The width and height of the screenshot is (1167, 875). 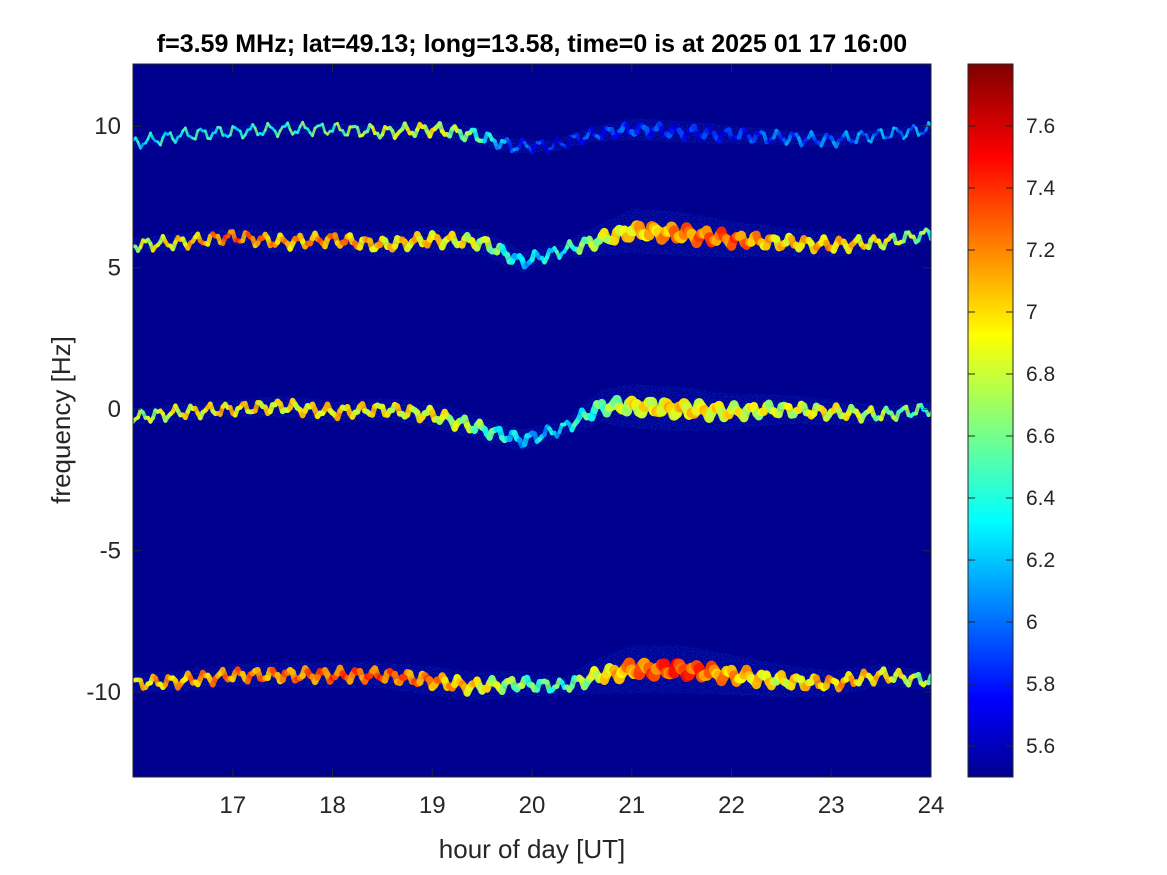 What do you see at coordinates (1032, 622) in the screenshot?
I see `colorbar-tick-label: 6` at bounding box center [1032, 622].